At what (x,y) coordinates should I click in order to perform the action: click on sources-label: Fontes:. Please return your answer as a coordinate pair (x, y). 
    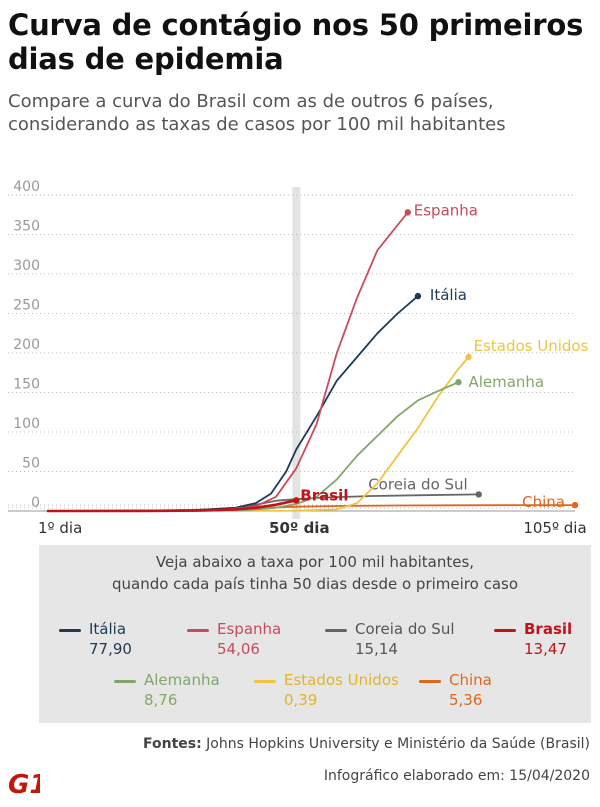
    Looking at the image, I should click on (172, 744).